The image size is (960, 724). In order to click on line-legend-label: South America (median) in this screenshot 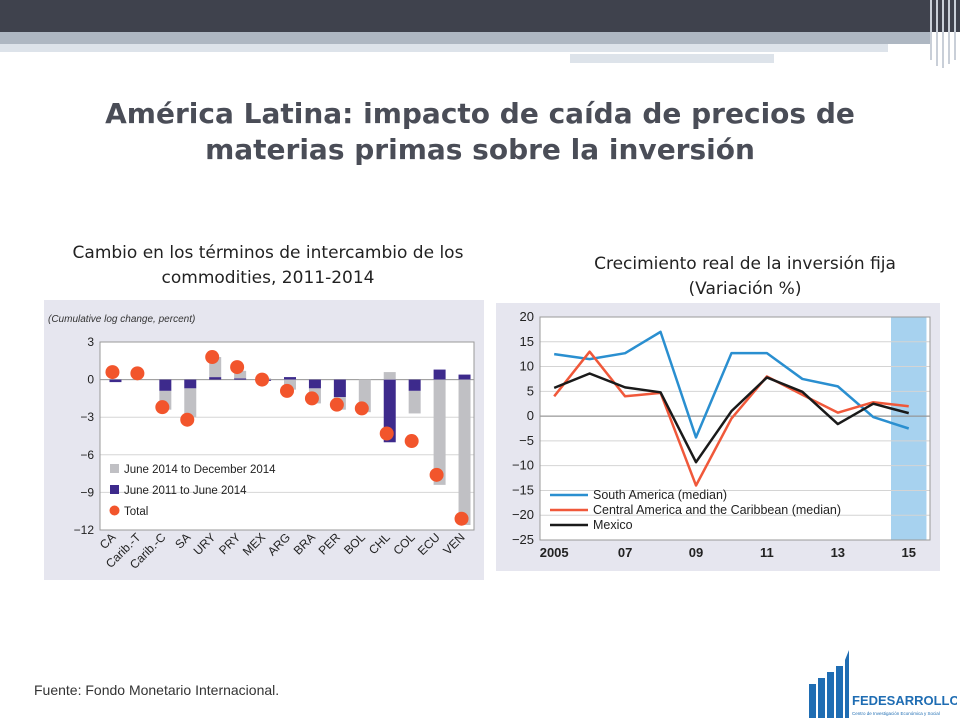, I will do `click(660, 495)`.